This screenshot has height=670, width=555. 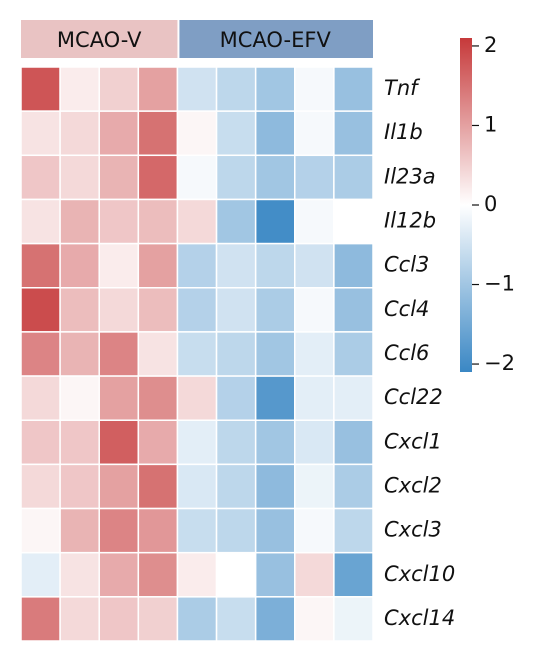 What do you see at coordinates (466, 205) in the screenshot?
I see `colorbar` at bounding box center [466, 205].